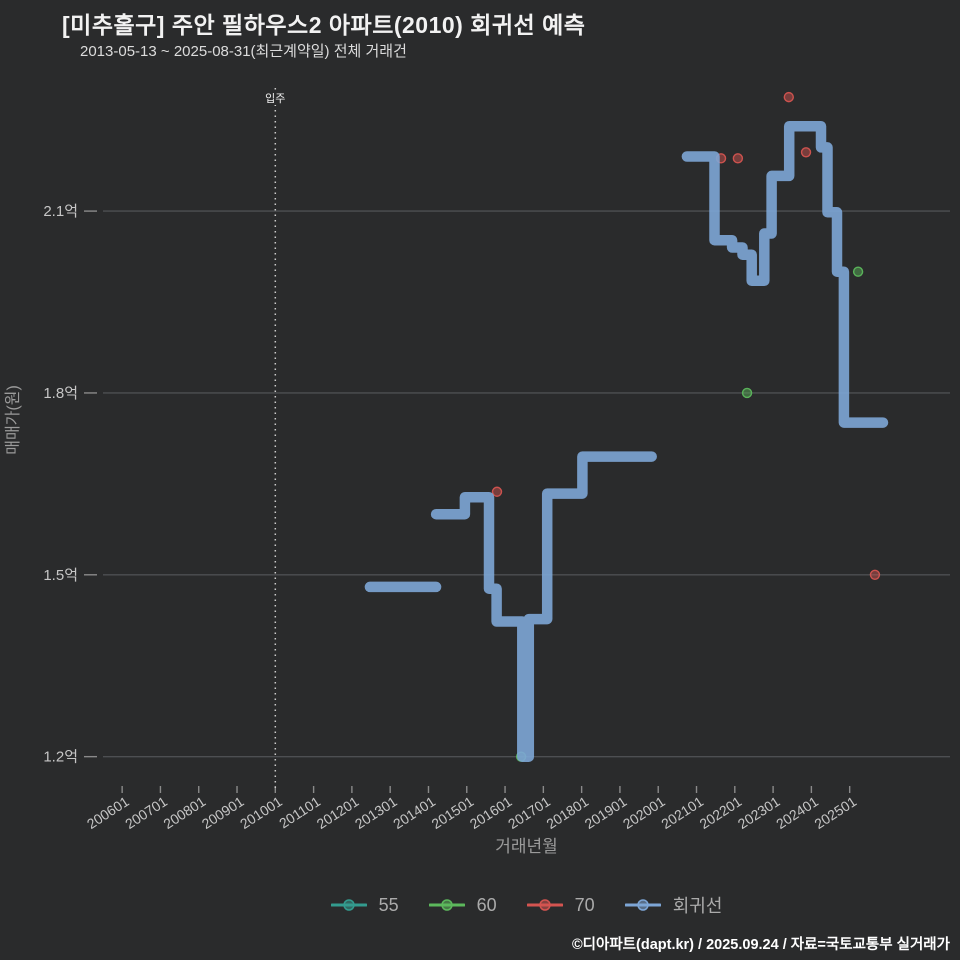 This screenshot has height=960, width=960. I want to click on x-tick-label: 202001, so click(644, 812).